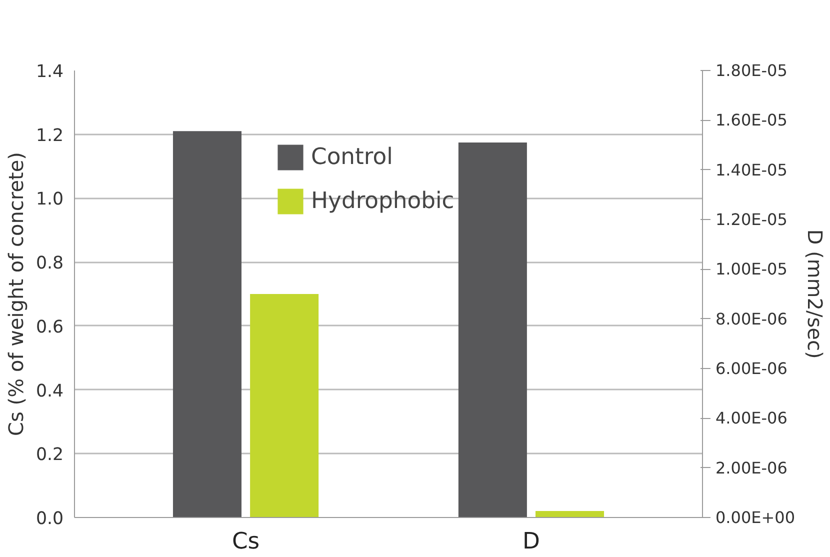 This screenshot has height=557, width=830. What do you see at coordinates (752, 120) in the screenshot?
I see `y2-tick-label: 1.60E-05` at bounding box center [752, 120].